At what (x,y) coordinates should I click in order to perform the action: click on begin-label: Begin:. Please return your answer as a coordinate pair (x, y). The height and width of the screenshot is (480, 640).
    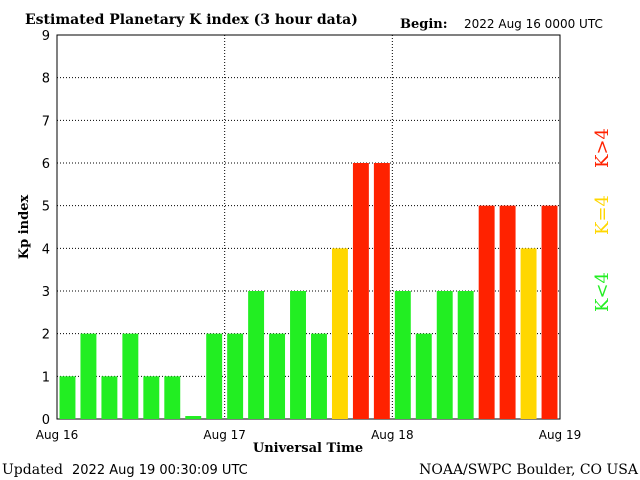
    Looking at the image, I should click on (424, 24).